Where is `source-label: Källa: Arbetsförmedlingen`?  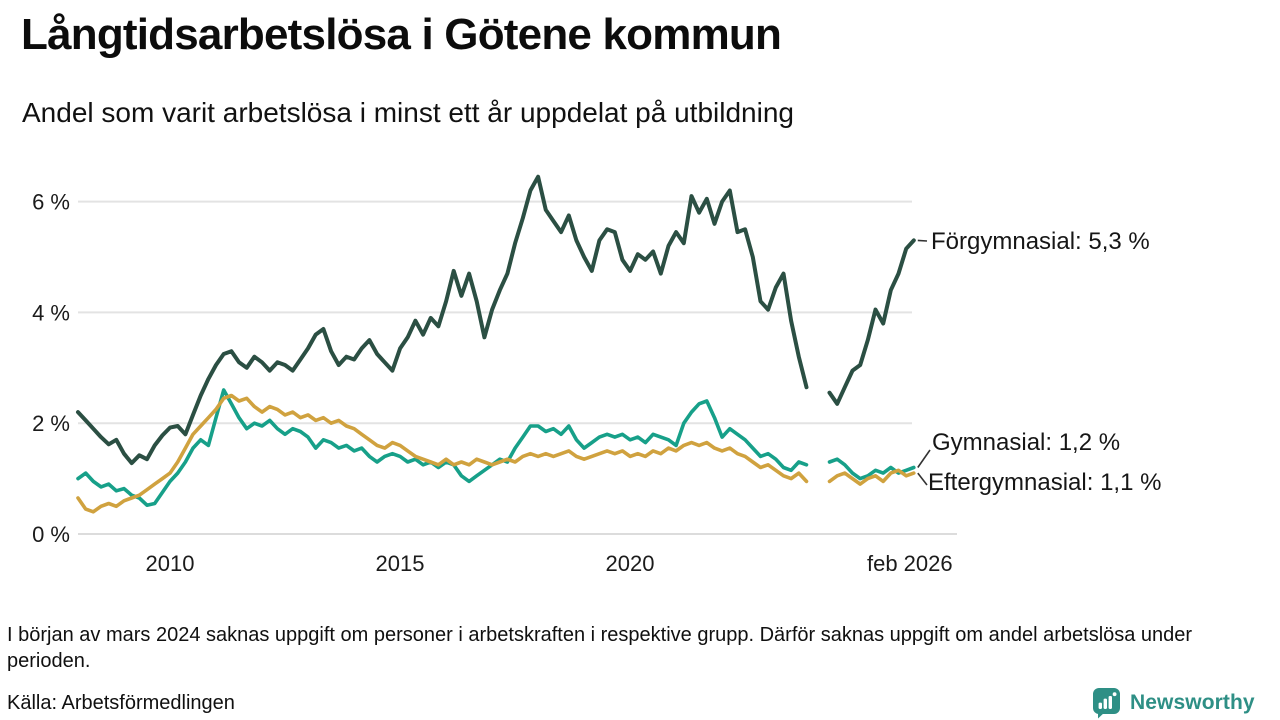 source-label: Källa: Arbetsförmedlingen is located at coordinates (121, 703).